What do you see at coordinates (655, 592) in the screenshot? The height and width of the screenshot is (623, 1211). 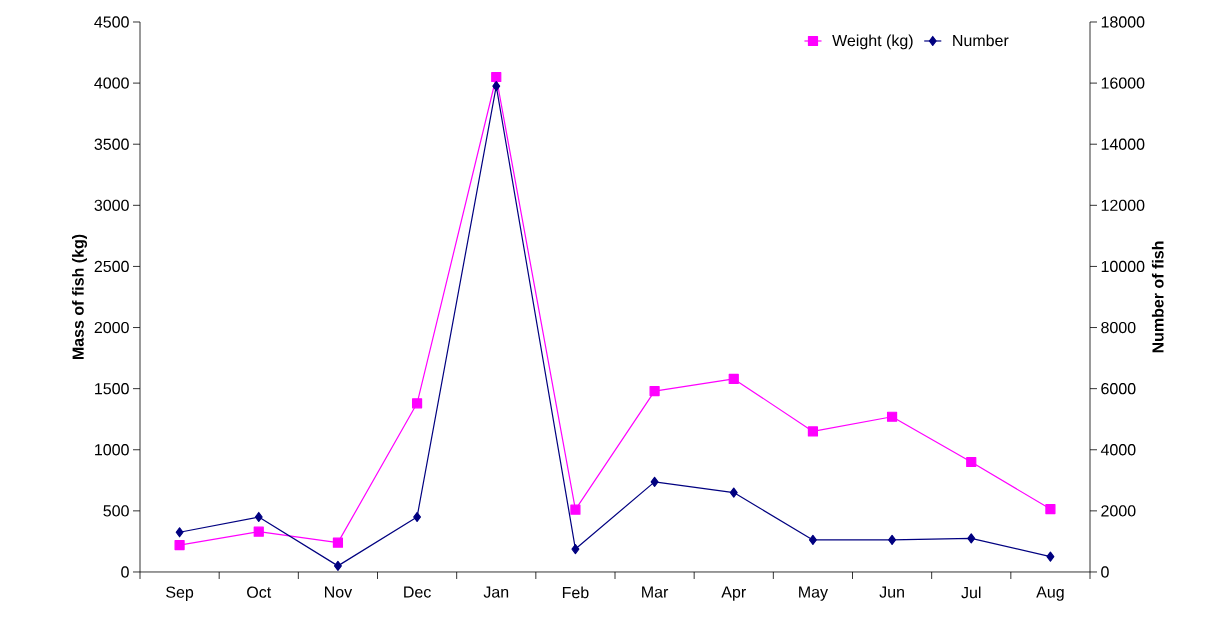 I see `x-tick-label: Mar` at bounding box center [655, 592].